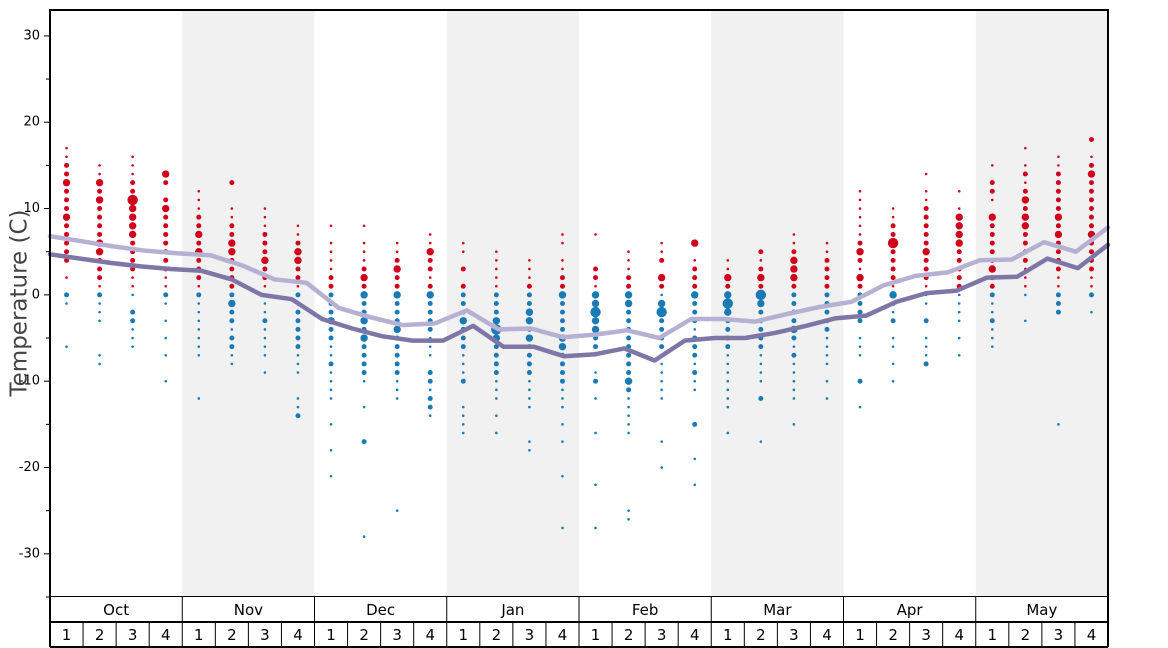 The image size is (1168, 648). What do you see at coordinates (36, 294) in the screenshot?
I see `y-tick-label: 0` at bounding box center [36, 294].